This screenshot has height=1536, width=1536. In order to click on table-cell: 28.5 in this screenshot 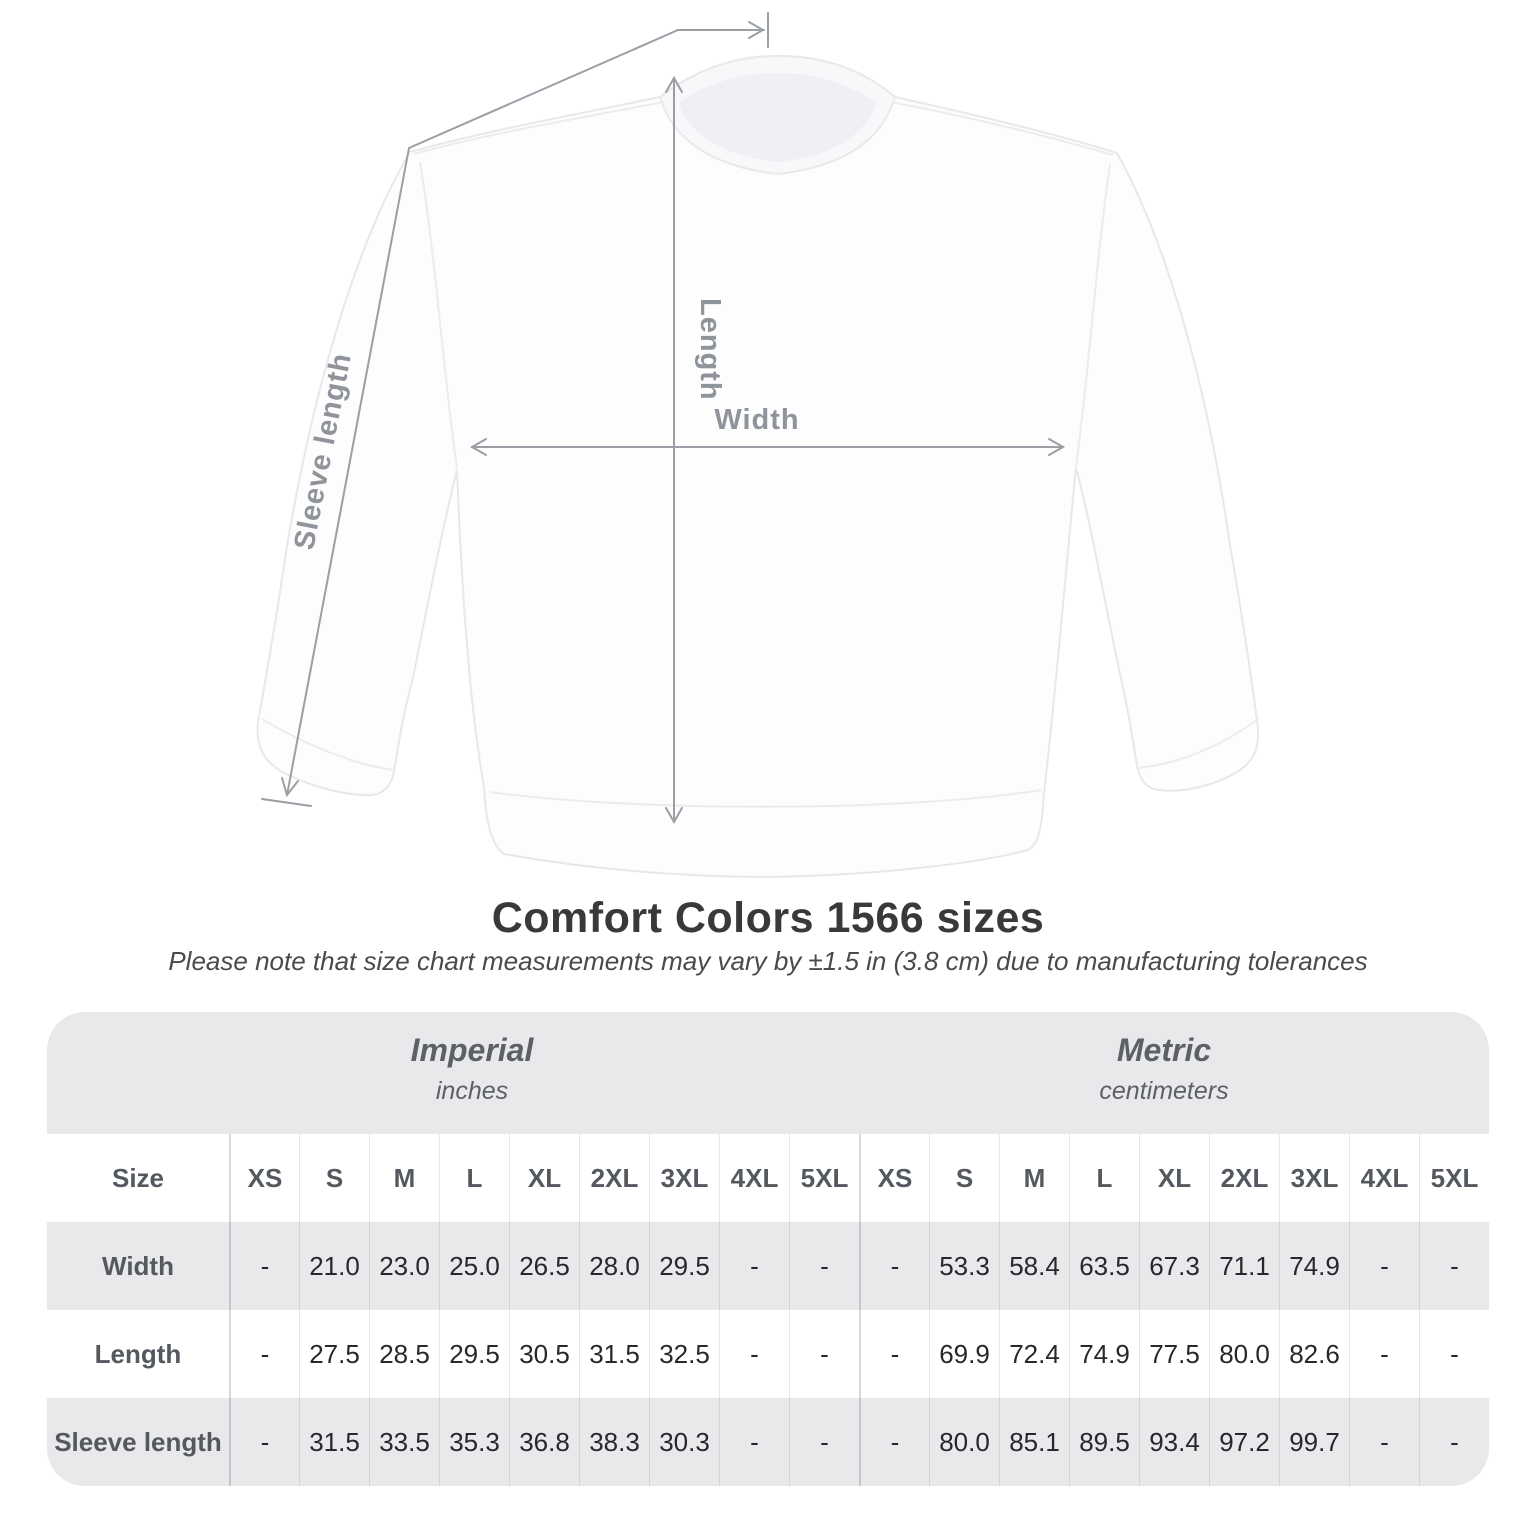, I will do `click(404, 1354)`.